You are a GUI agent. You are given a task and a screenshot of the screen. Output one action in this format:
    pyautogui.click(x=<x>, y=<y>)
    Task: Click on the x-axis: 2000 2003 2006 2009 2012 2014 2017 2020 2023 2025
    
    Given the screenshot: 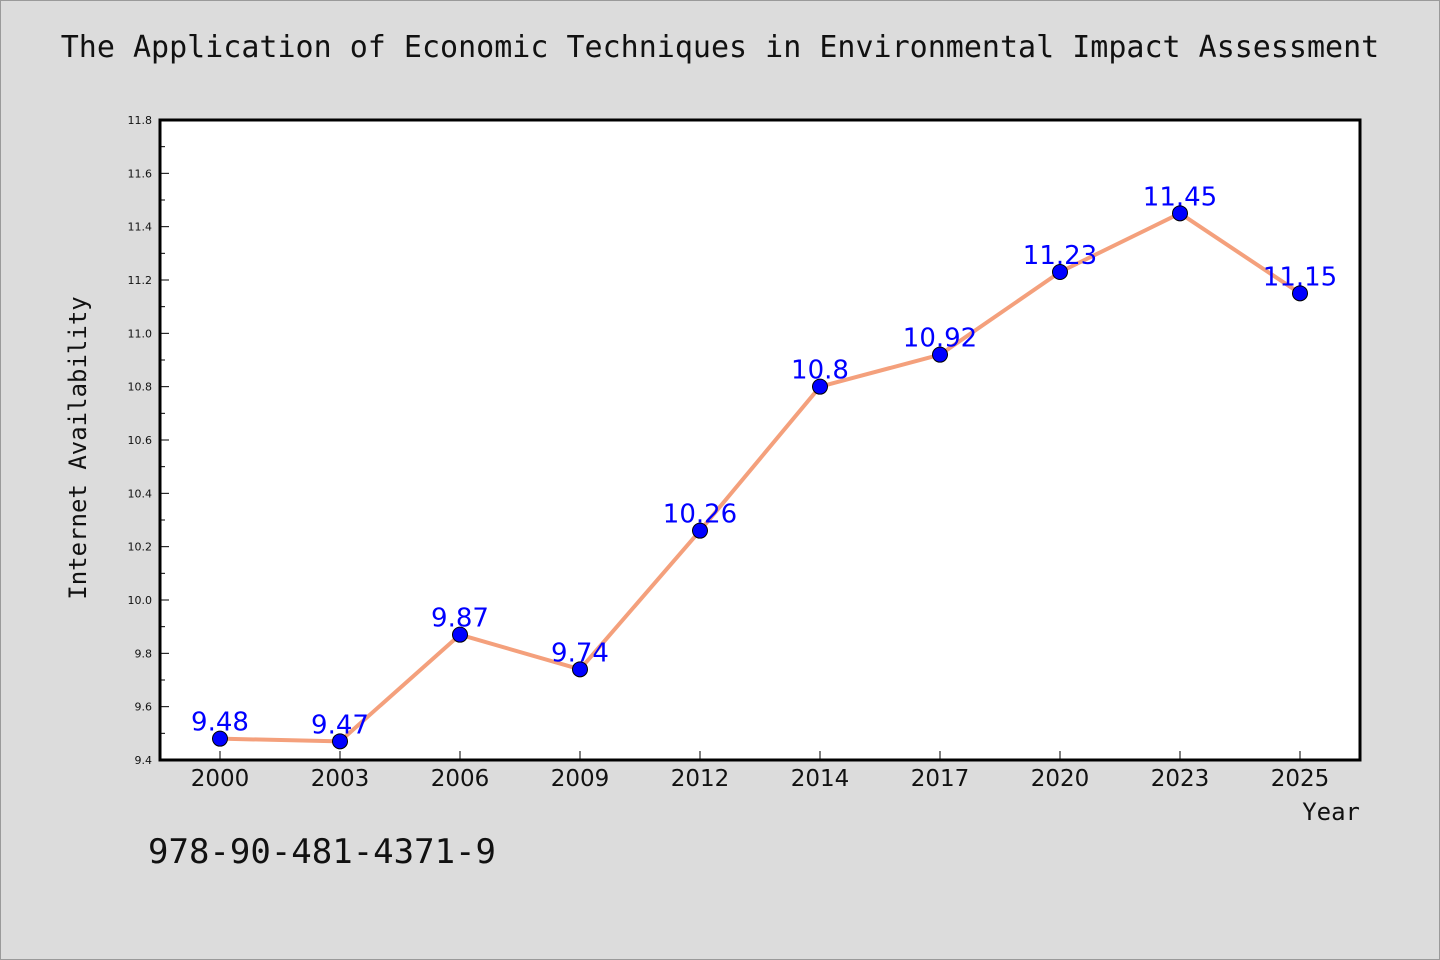 What is the action you would take?
    pyautogui.click(x=760, y=771)
    